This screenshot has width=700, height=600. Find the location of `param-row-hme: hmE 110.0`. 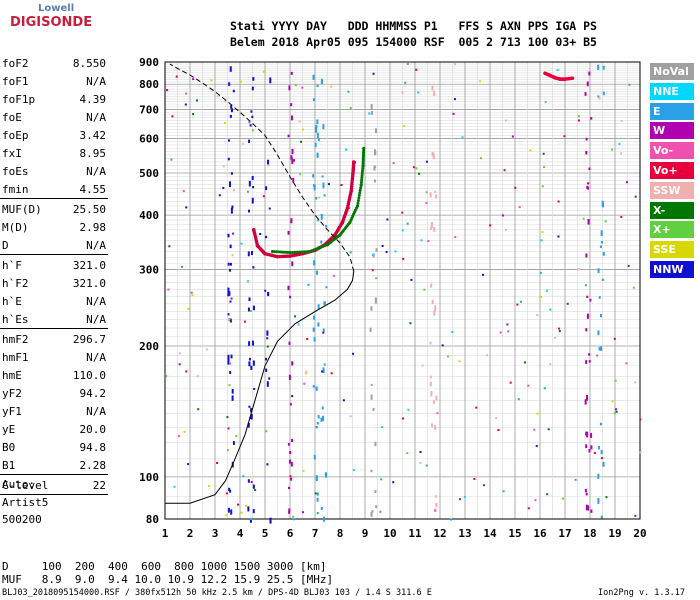

param-row-hme: hmE 110.0 is located at coordinates (54, 376).